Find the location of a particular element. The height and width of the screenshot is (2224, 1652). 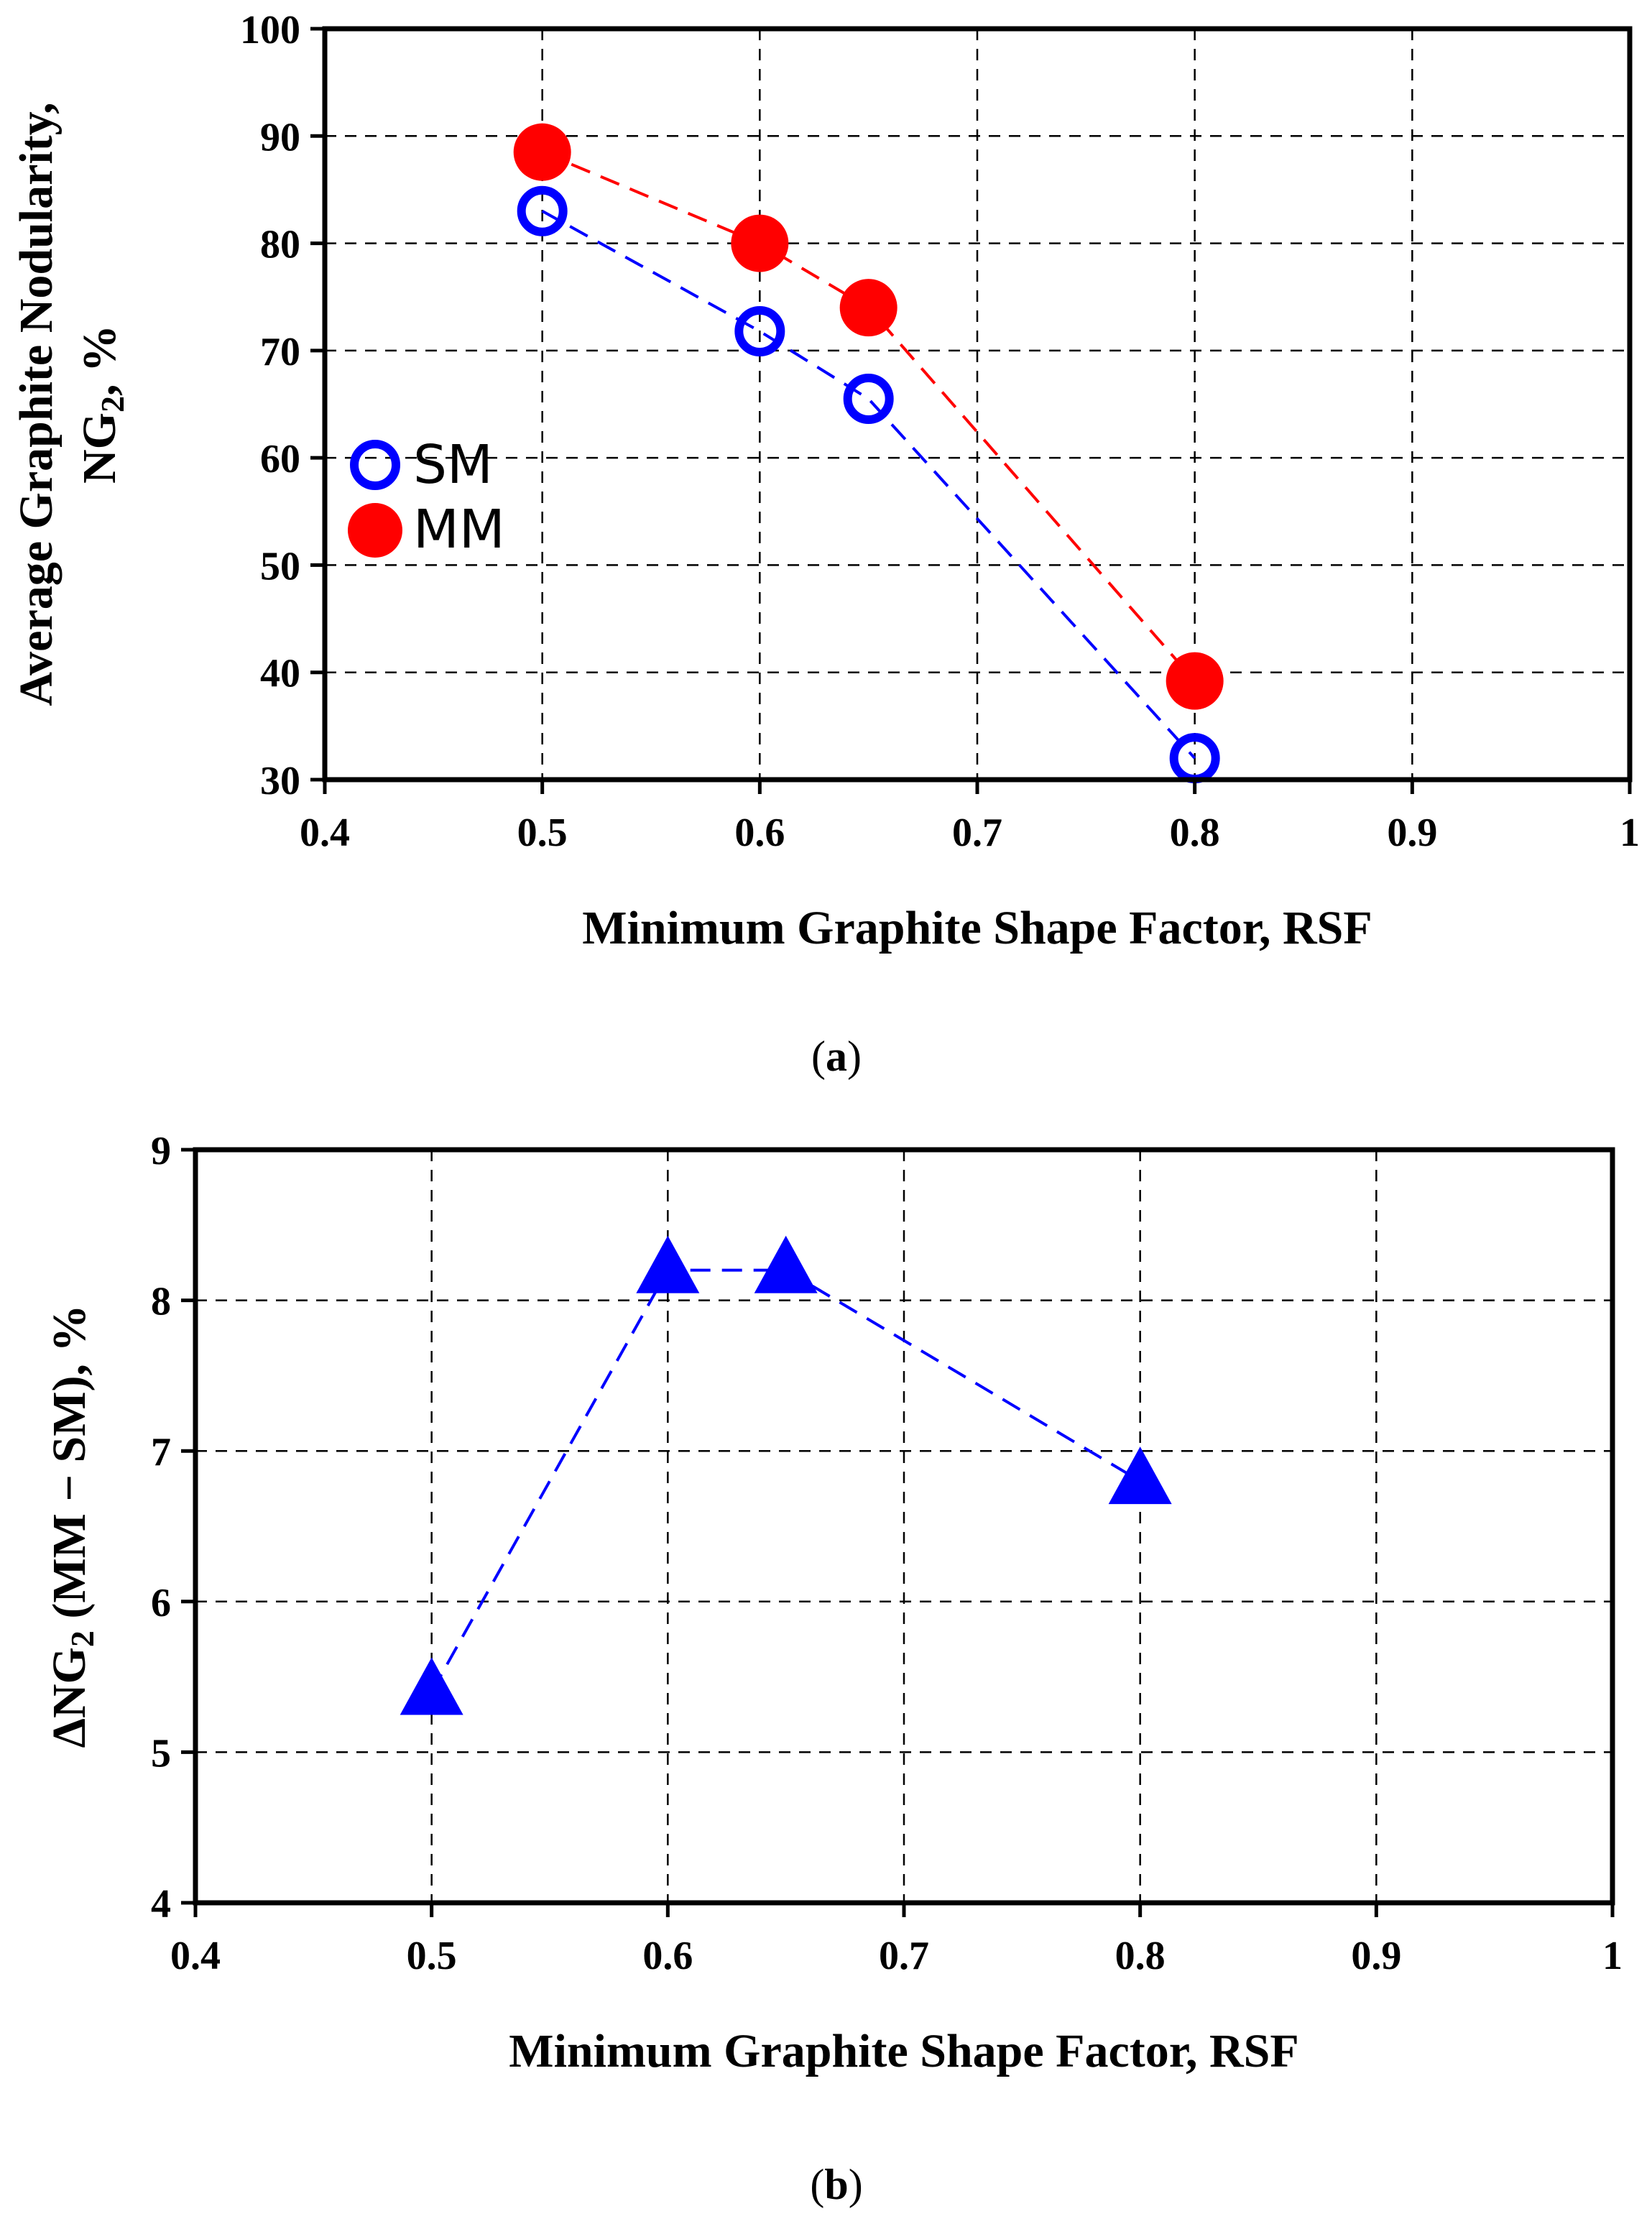

data-points-a is located at coordinates (868, 453).